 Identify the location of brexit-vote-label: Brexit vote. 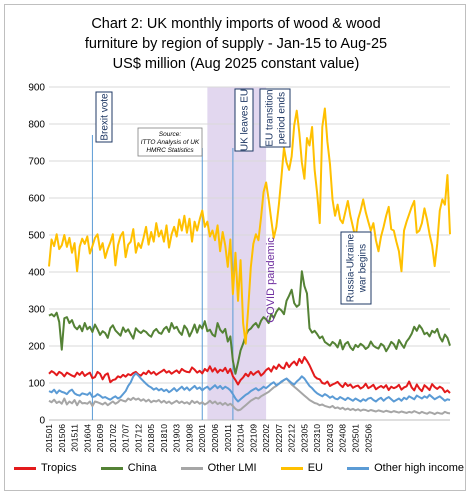
(105, 117).